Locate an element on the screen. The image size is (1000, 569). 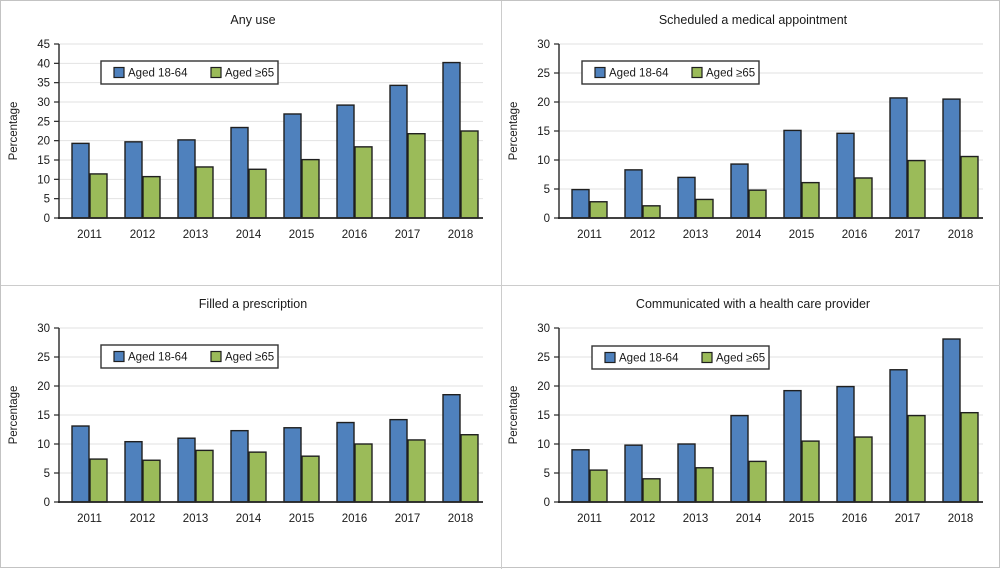
y-tick-label: 40 is located at coordinates (43, 64).